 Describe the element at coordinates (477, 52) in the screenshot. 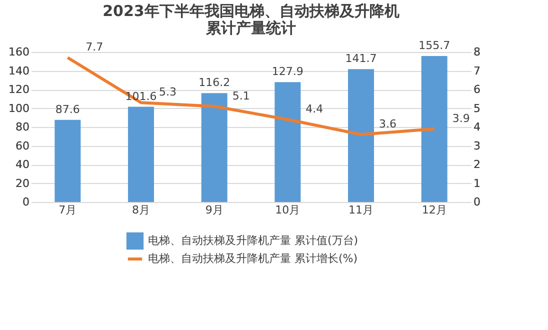

I see `y2-tick-label: 8` at that location.